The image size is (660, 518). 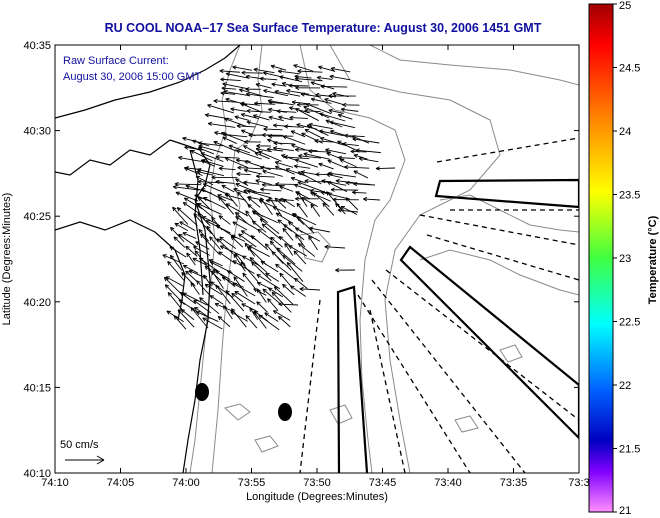 What do you see at coordinates (116, 61) in the screenshot?
I see `current-legend-line1: Raw Surface Current:` at bounding box center [116, 61].